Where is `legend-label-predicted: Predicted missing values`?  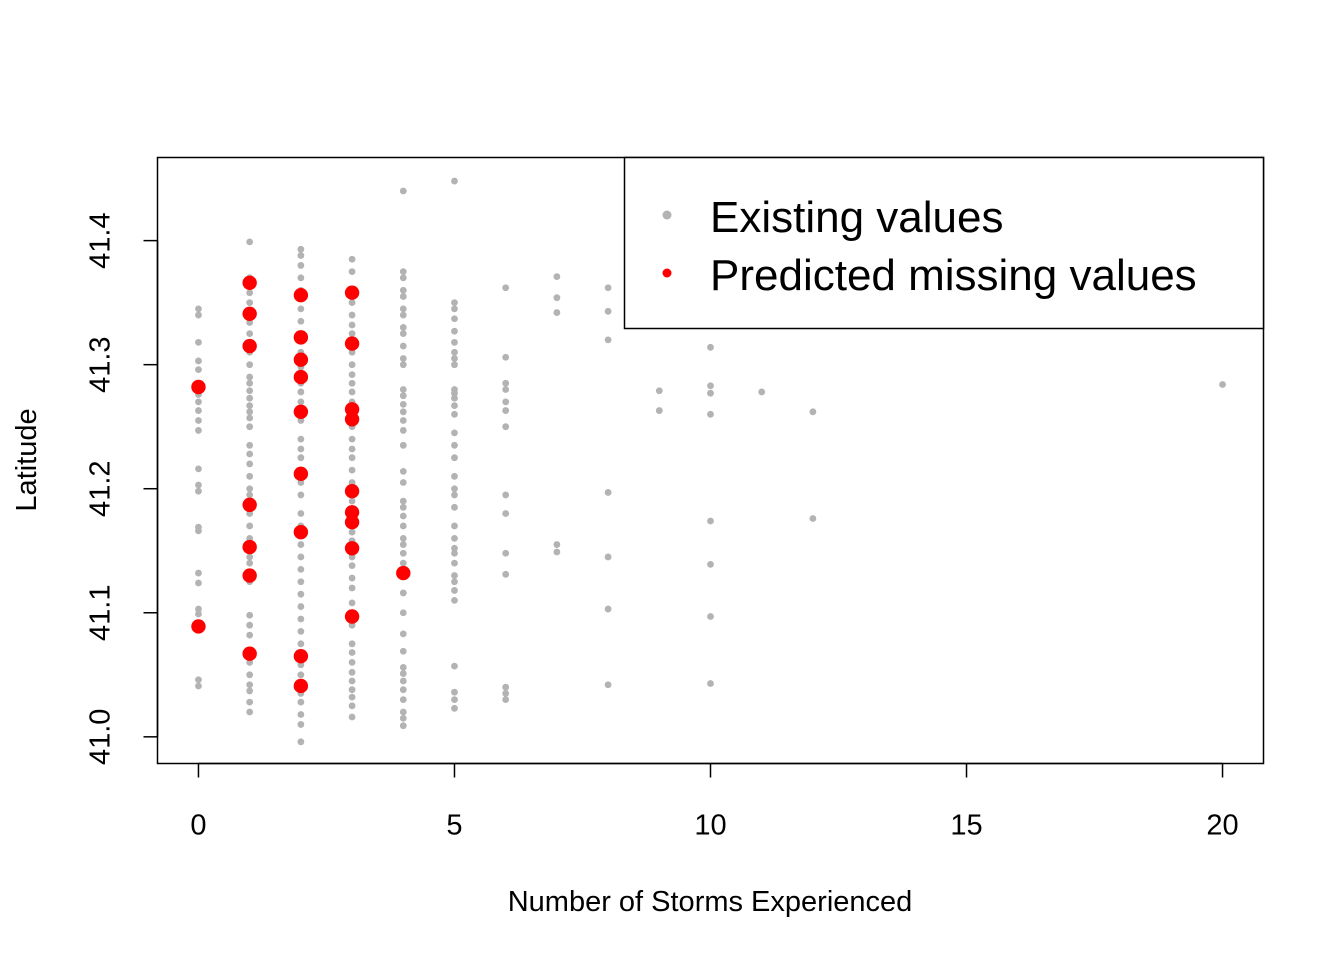 legend-label-predicted: Predicted missing values is located at coordinates (953, 275).